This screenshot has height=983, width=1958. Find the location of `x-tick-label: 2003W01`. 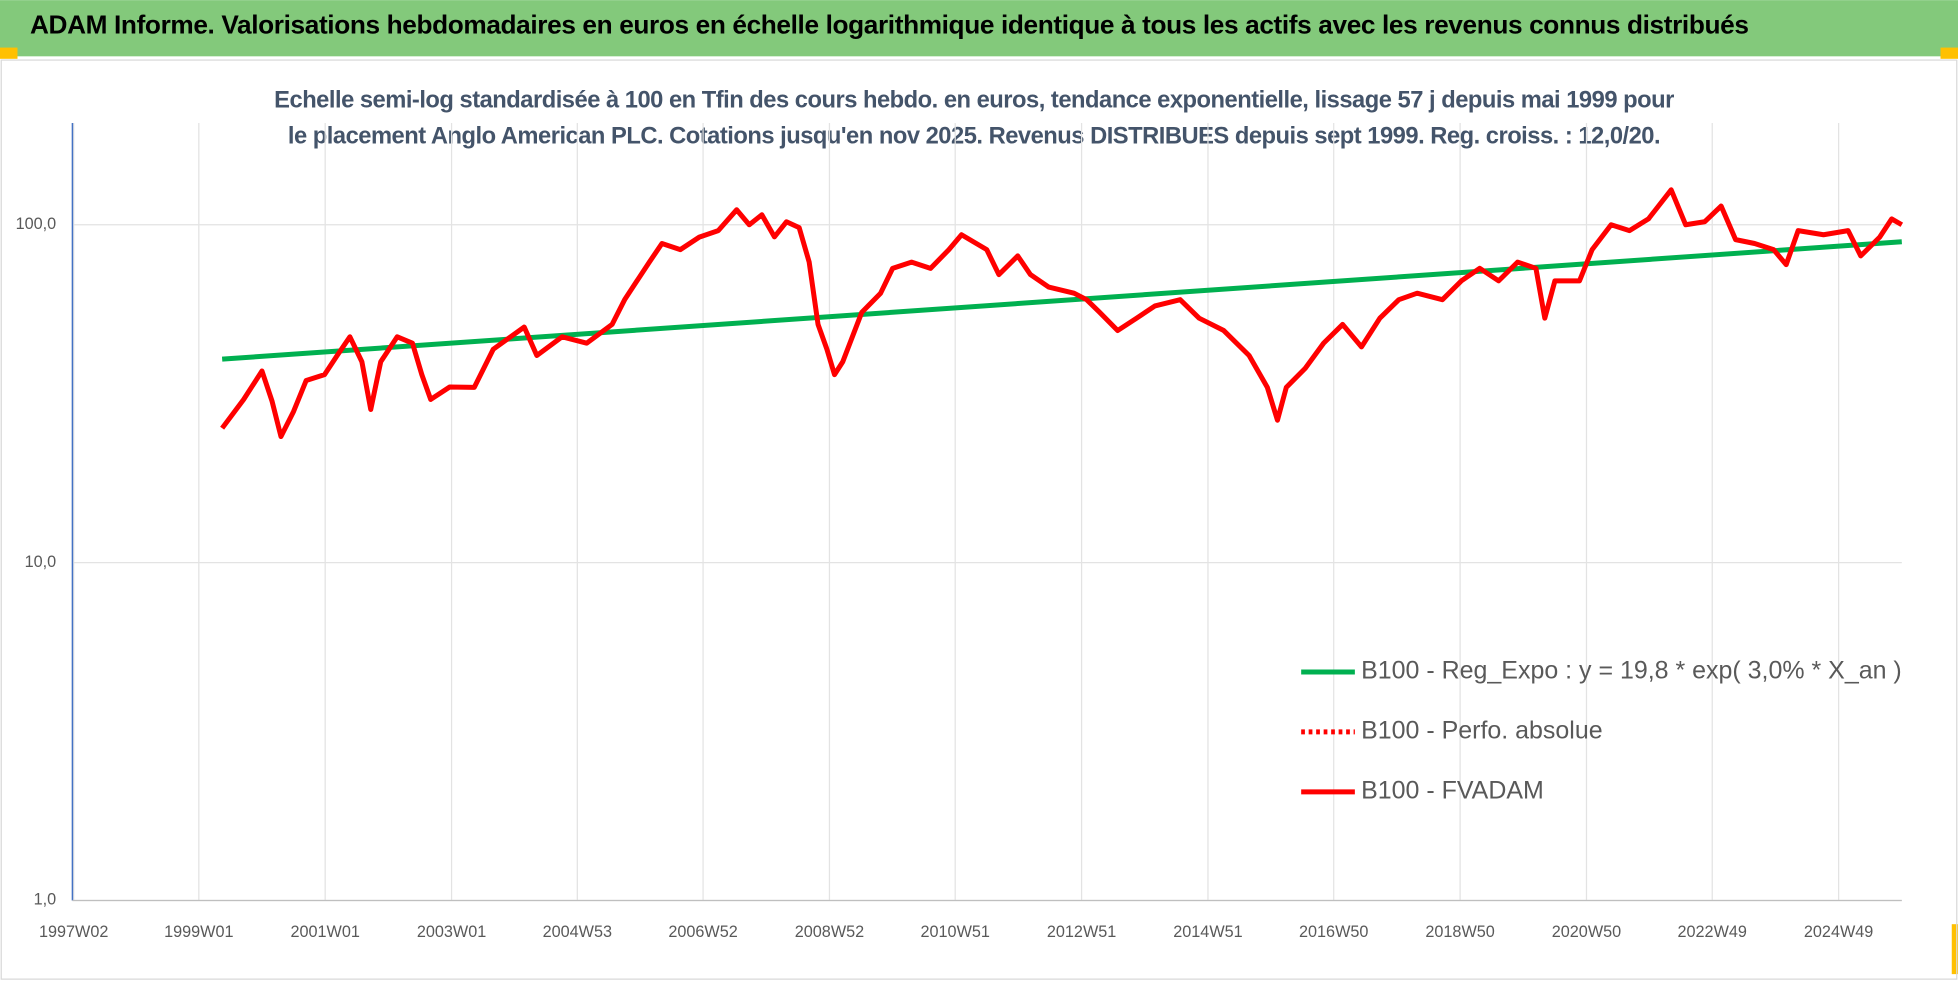

x-tick-label: 2003W01 is located at coordinates (451, 932).